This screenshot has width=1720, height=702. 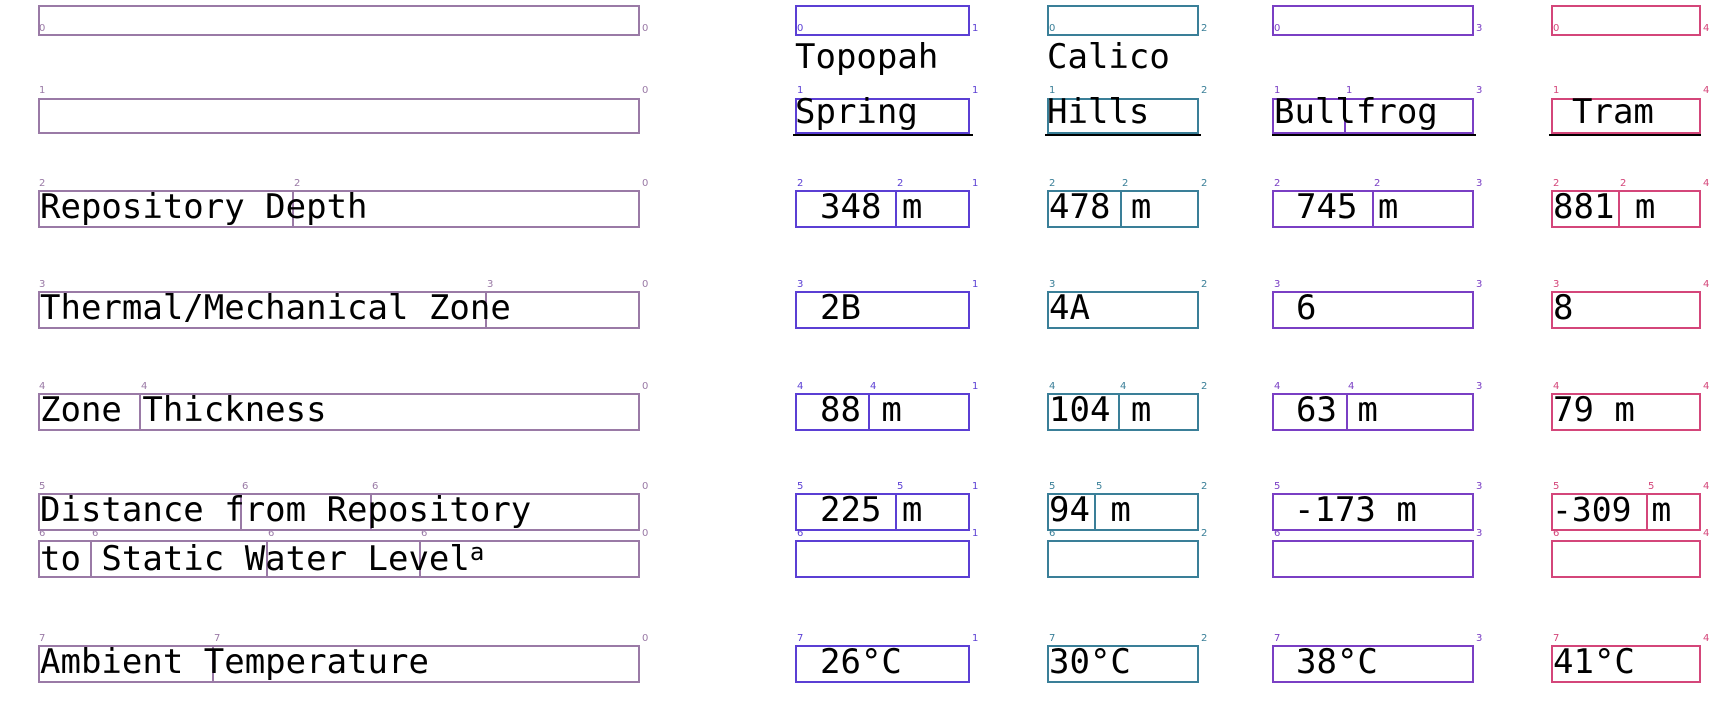 What do you see at coordinates (1373, 310) in the screenshot?
I see `bullfrog-zone-cell` at bounding box center [1373, 310].